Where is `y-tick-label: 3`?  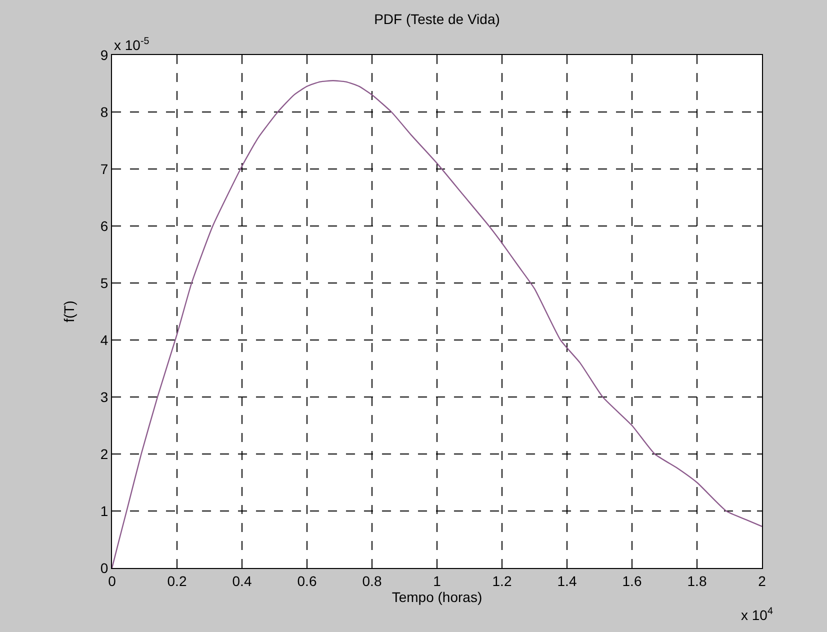 y-tick-label: 3 is located at coordinates (104, 396).